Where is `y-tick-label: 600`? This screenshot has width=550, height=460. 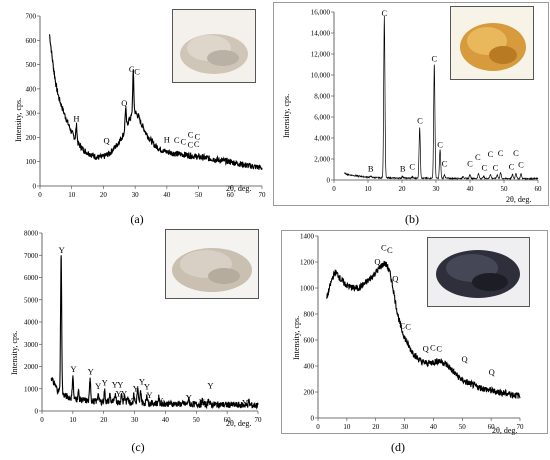
y-tick-label: 600 is located at coordinates (31, 41).